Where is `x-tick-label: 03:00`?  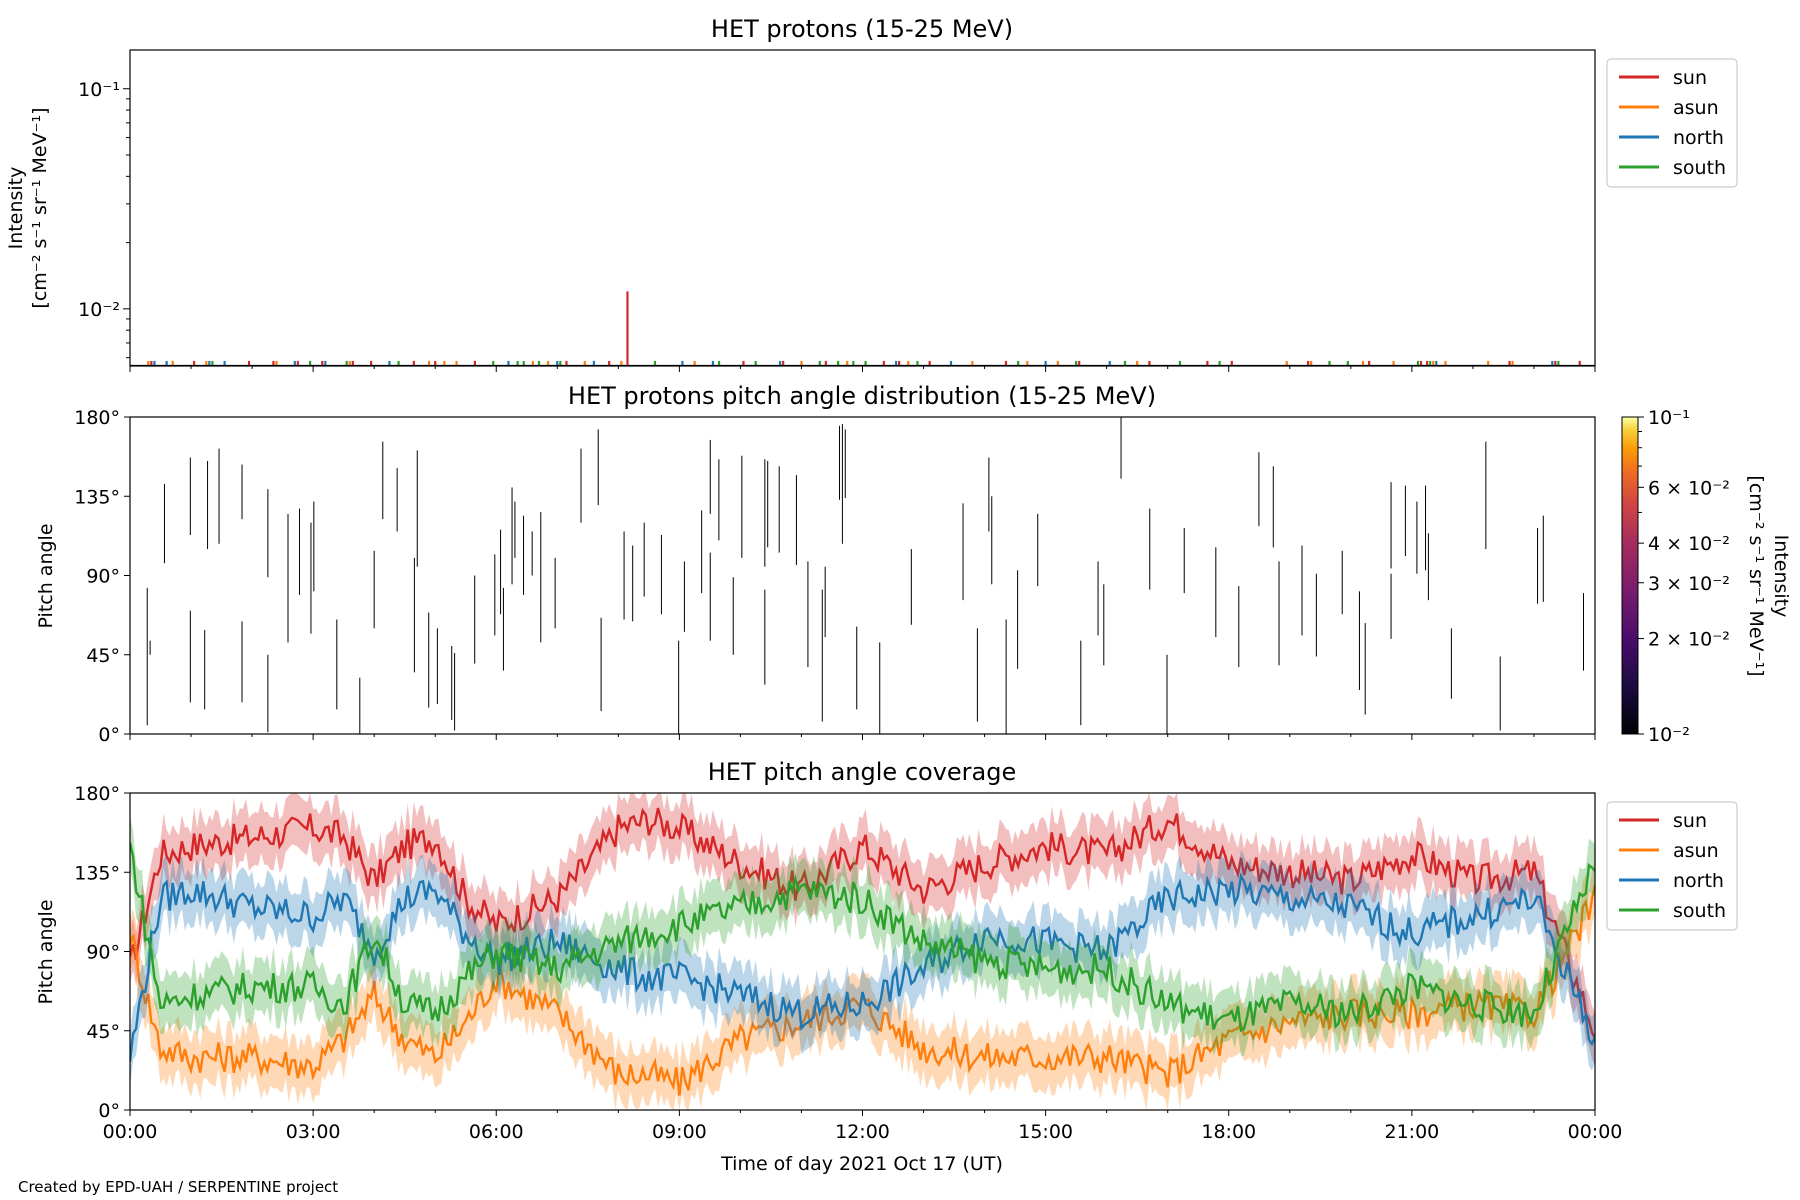
x-tick-label: 03:00 is located at coordinates (313, 1132).